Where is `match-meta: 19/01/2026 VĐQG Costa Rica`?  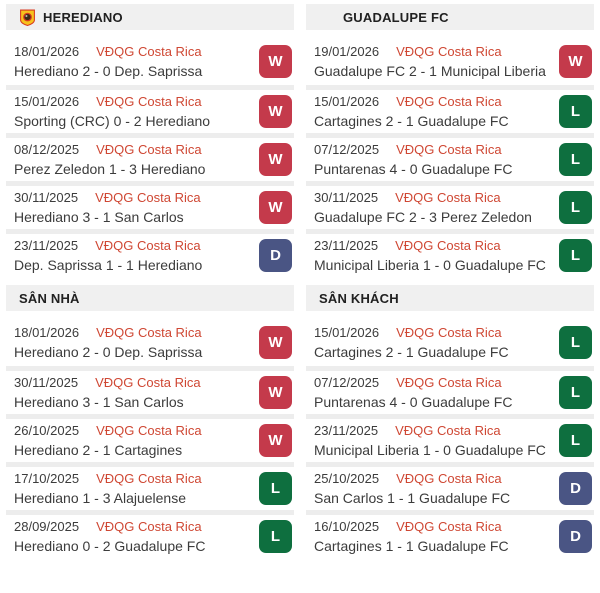 match-meta: 19/01/2026 VĐQG Costa Rica is located at coordinates (432, 51).